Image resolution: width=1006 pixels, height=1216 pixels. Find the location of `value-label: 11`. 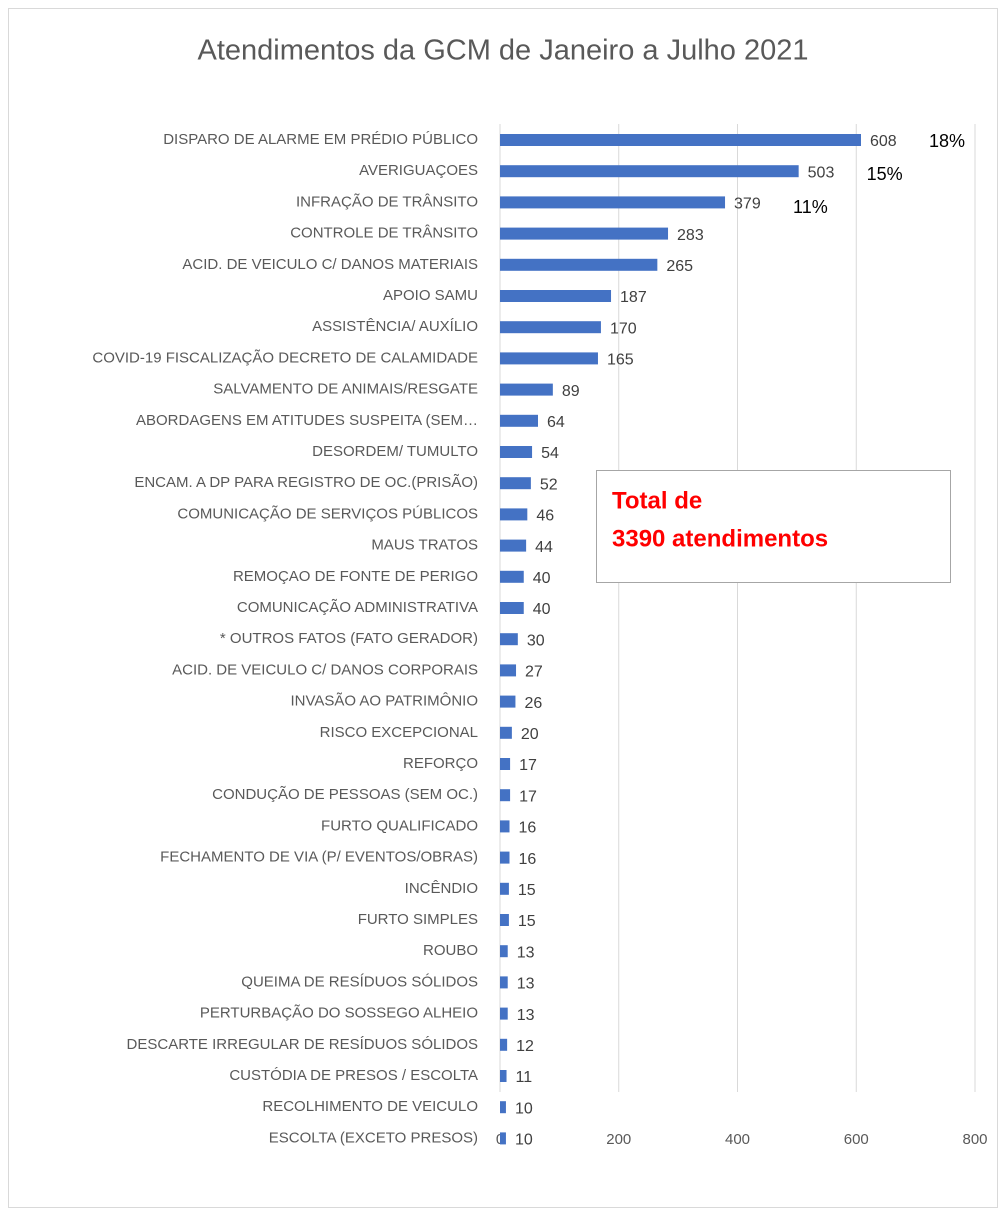

value-label: 11 is located at coordinates (524, 1077).